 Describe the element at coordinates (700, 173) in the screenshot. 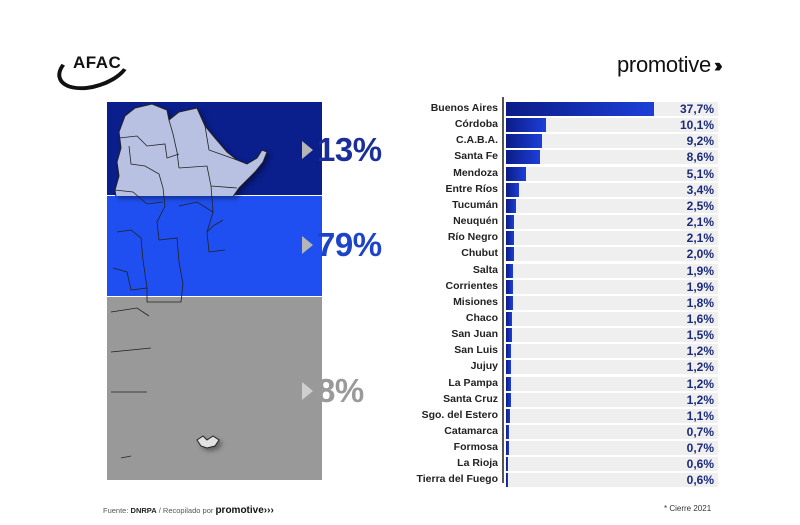

I see `value-label: 5,1%` at that location.